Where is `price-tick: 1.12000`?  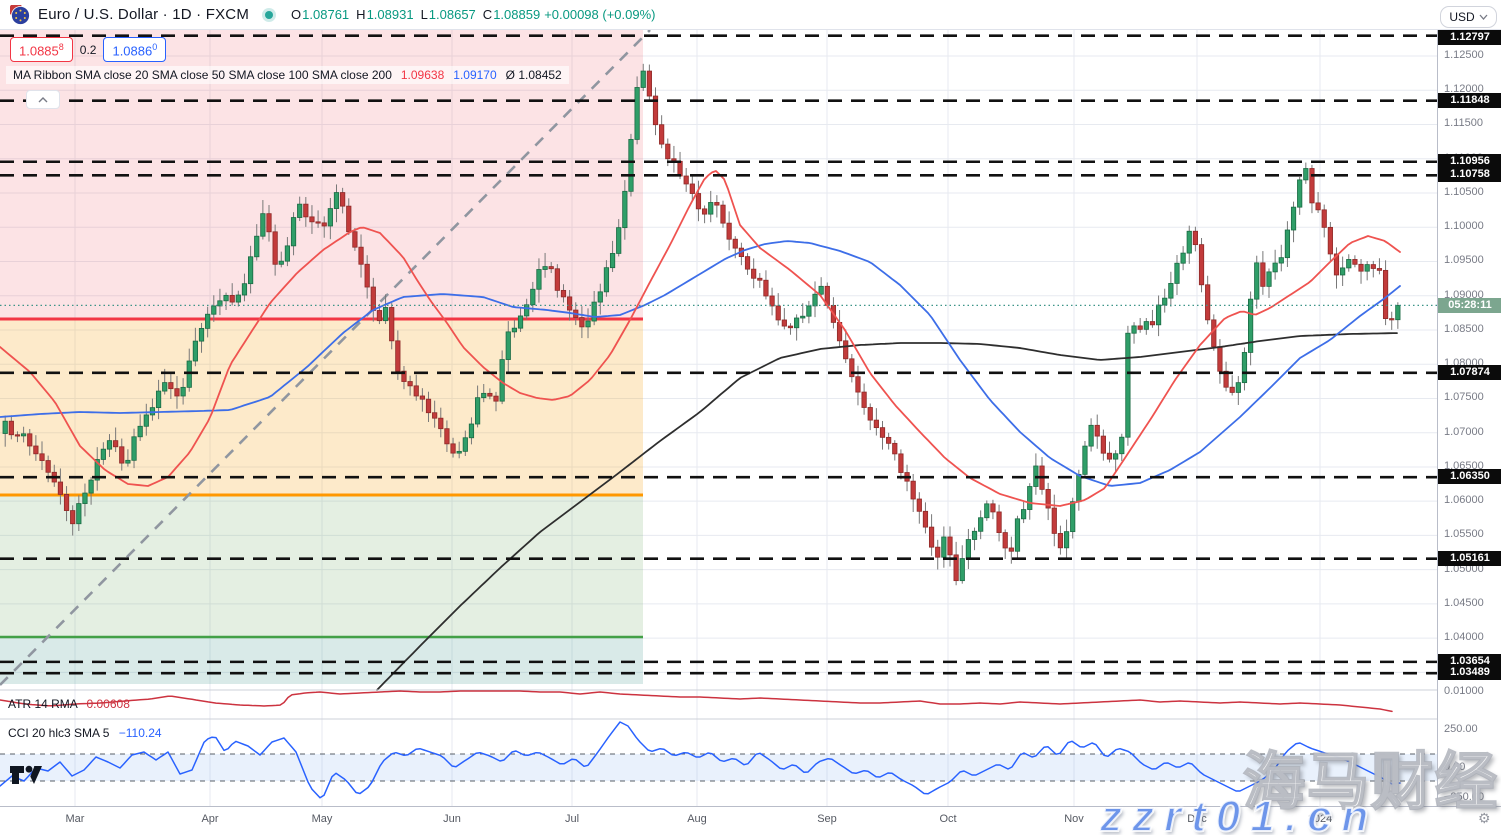 price-tick: 1.12000 is located at coordinates (1464, 89).